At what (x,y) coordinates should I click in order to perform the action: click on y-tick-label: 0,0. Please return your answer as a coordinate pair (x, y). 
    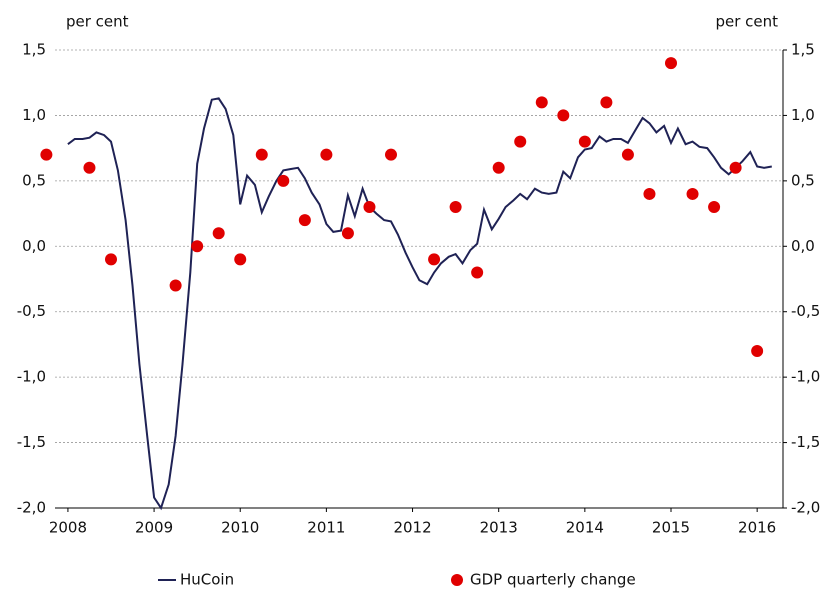
    Looking at the image, I should click on (34, 246).